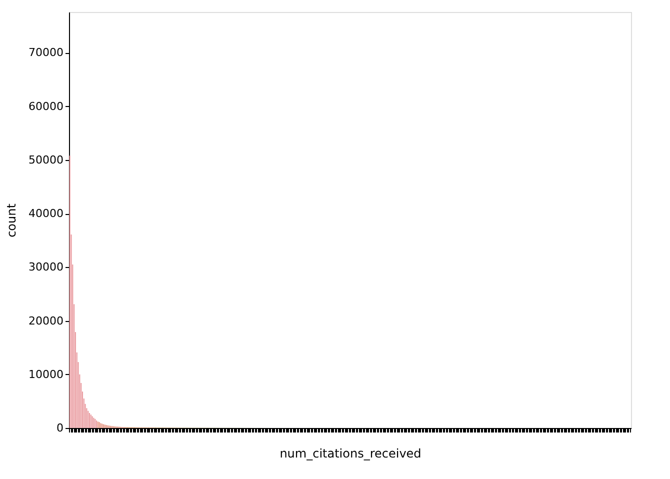 This screenshot has height=479, width=670. What do you see at coordinates (11, 220) in the screenshot?
I see `y-axis-title: count` at bounding box center [11, 220].